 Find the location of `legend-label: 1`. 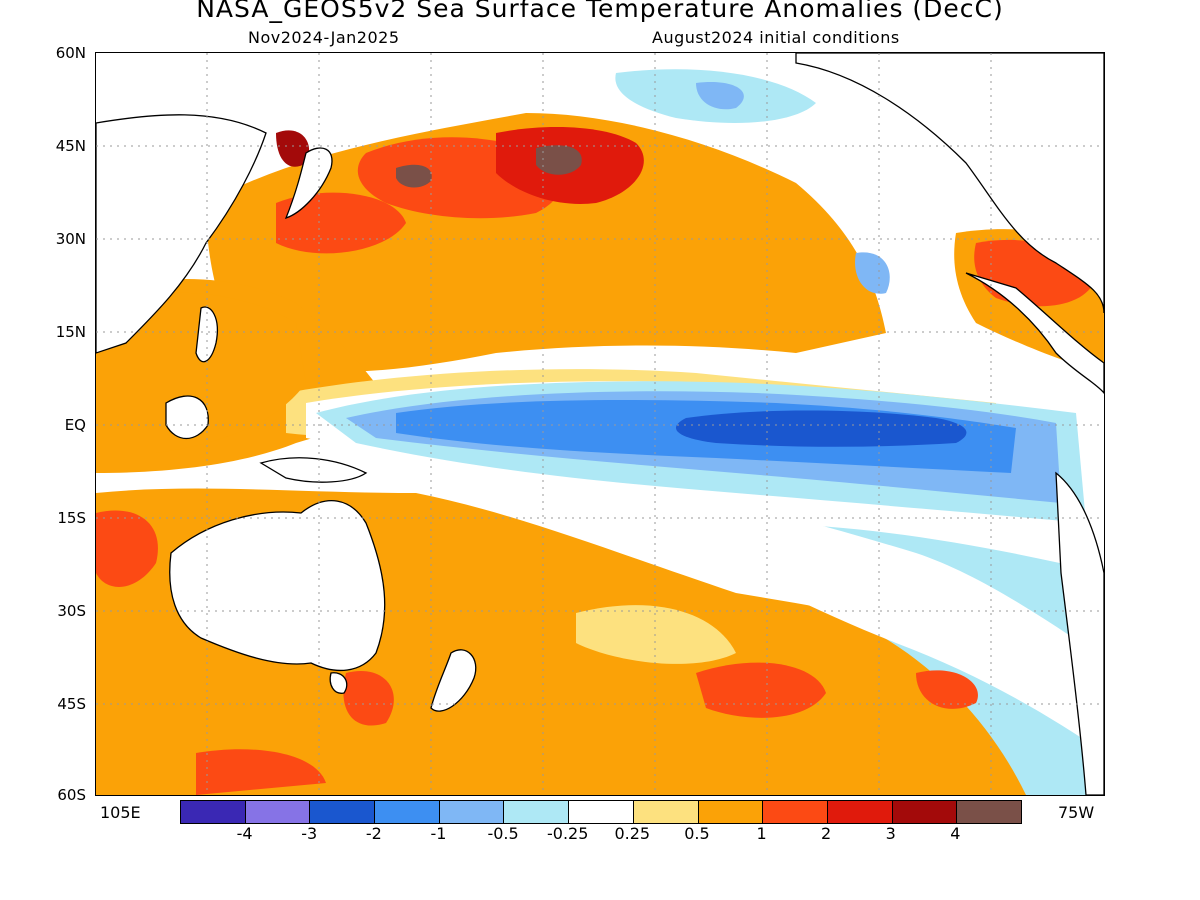

legend-label: 1 is located at coordinates (761, 833).